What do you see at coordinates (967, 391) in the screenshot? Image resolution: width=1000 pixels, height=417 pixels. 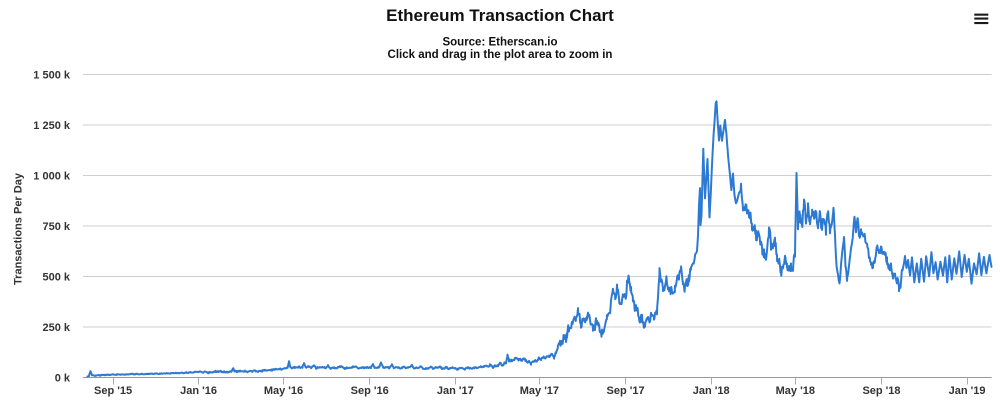 I see `svg-text: Jan '19` at bounding box center [967, 391].